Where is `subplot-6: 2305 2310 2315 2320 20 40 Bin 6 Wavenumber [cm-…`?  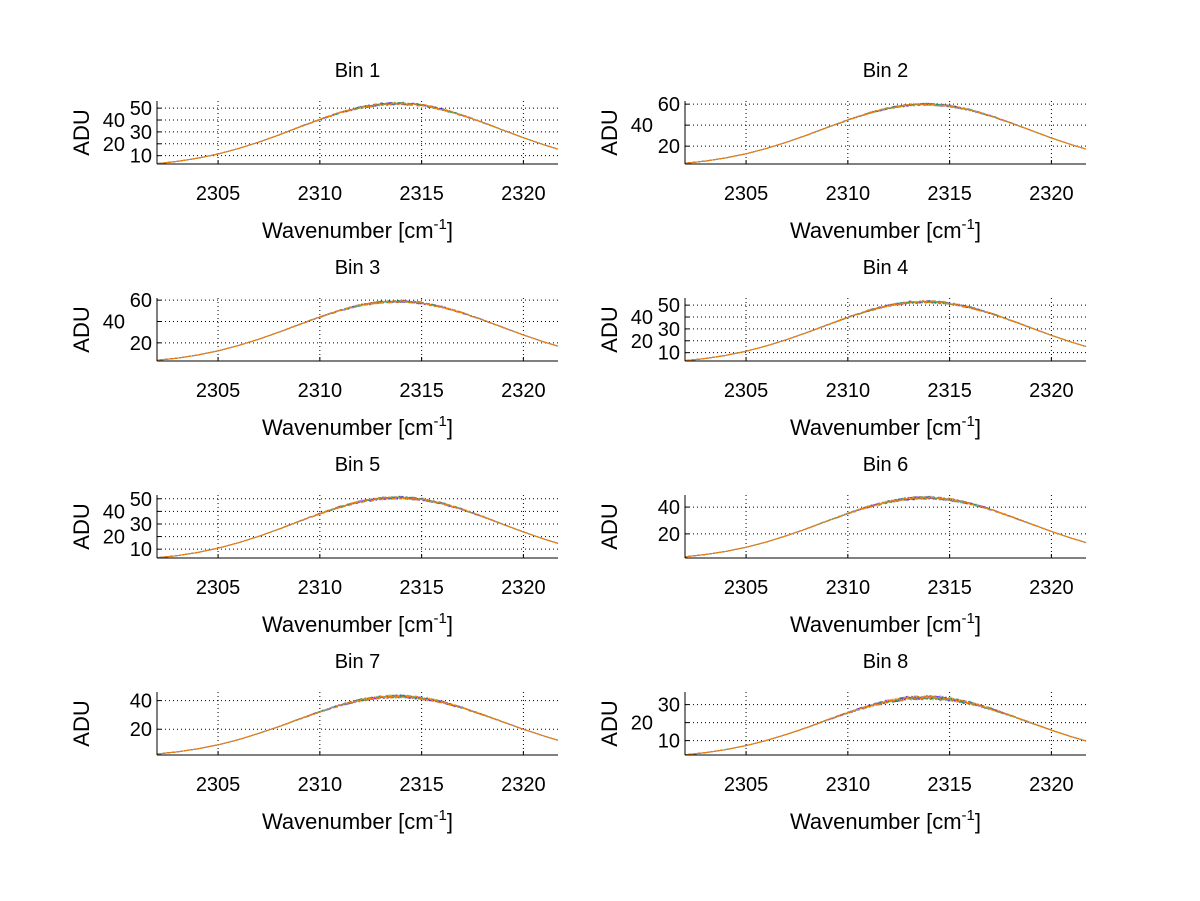 subplot-6: 2305 2310 2315 2320 20 40 Bin 6 Wavenumber [cm-… is located at coordinates (842, 545).